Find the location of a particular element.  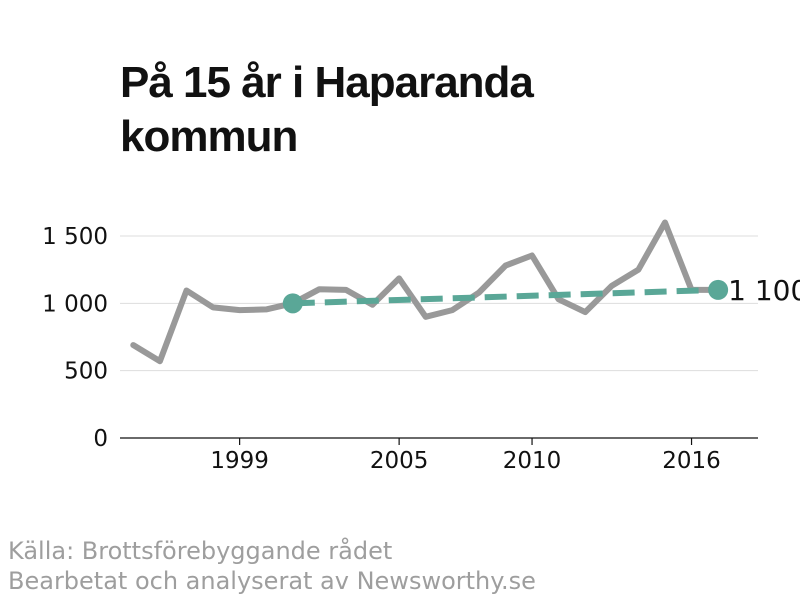

trend-start-point is located at coordinates (292, 303).